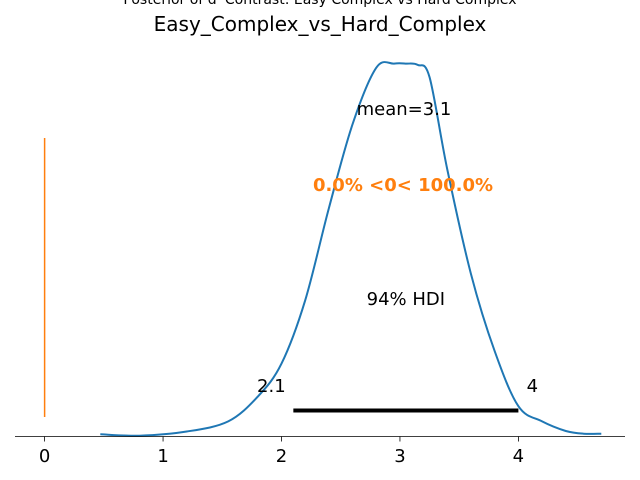  What do you see at coordinates (44, 456) in the screenshot?
I see `x-tick-label: 0` at bounding box center [44, 456].